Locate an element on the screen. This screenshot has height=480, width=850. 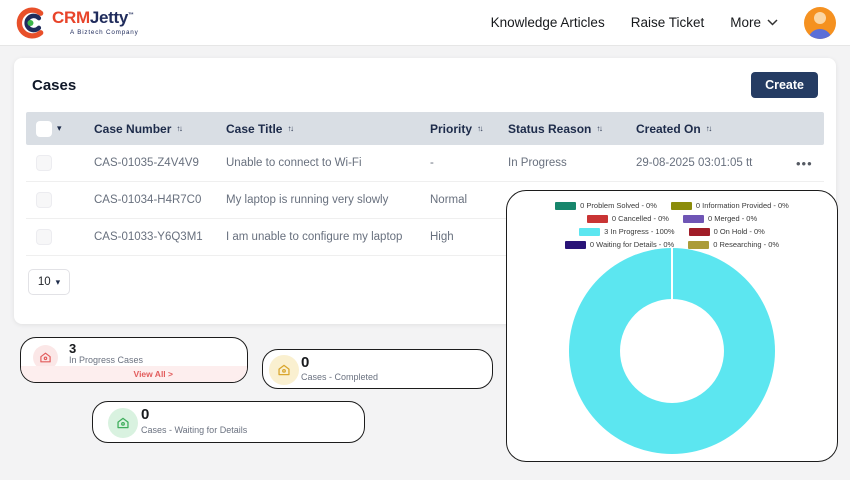
stat-label: Cases - Waiting for Details is located at coordinates (194, 430).